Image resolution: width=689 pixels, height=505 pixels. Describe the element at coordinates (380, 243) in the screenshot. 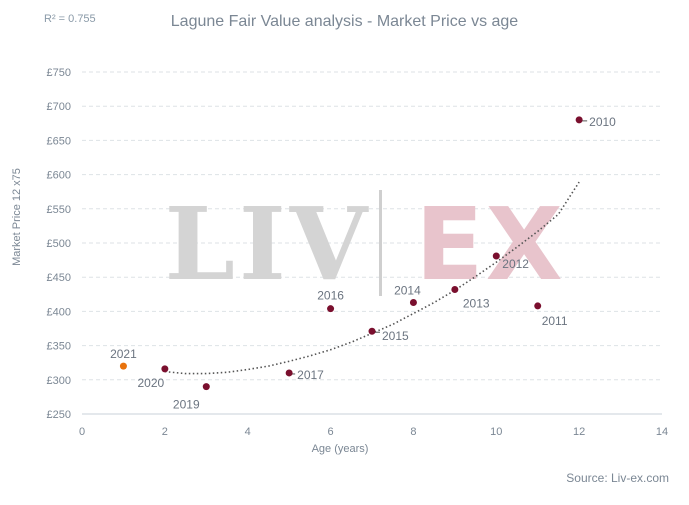

I see `watermark-divider` at that location.